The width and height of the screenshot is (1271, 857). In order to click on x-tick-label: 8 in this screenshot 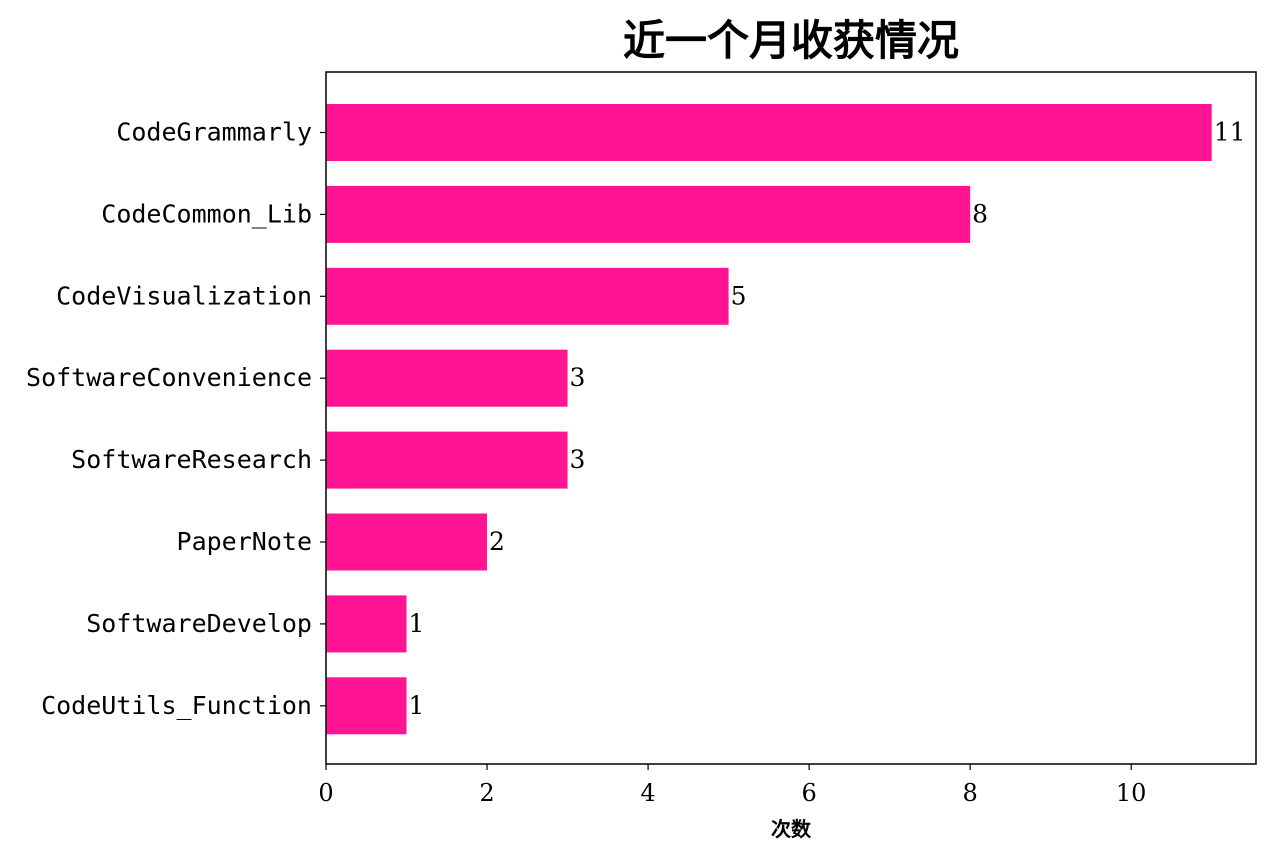, I will do `click(970, 793)`.